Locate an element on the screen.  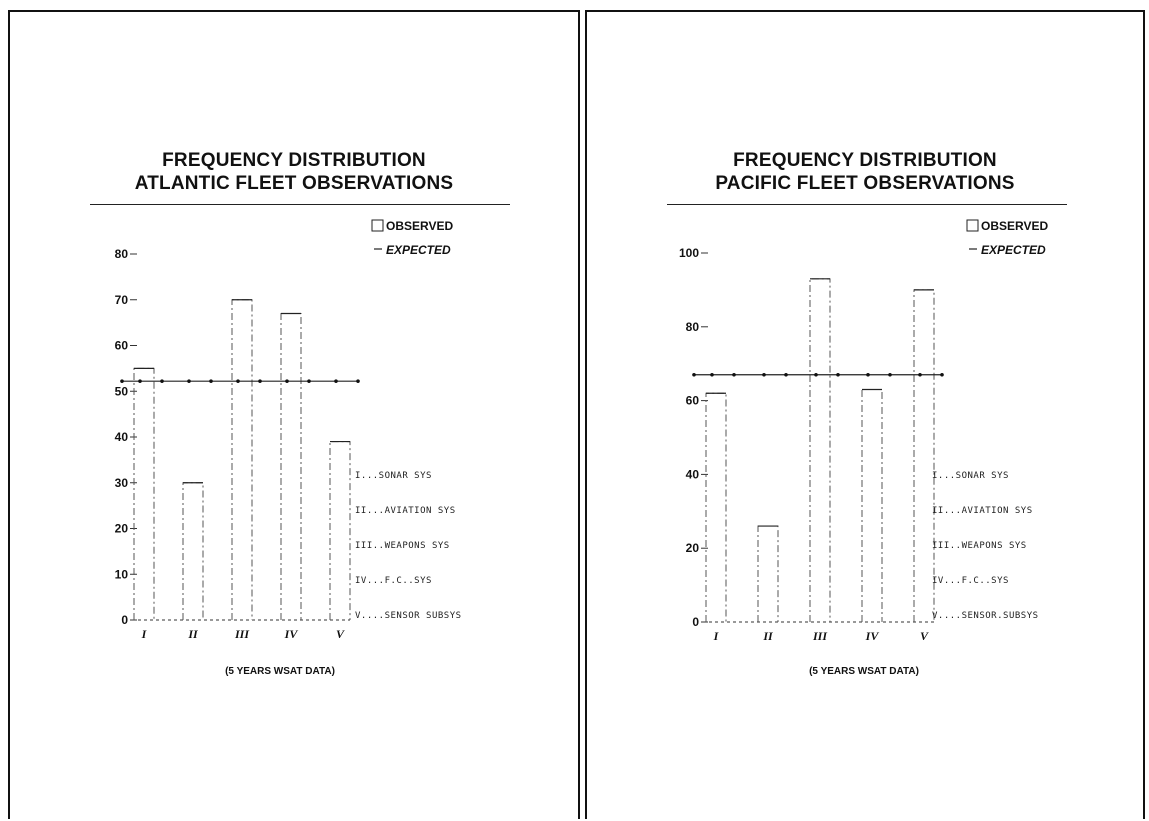
y-tick-label: 70 is located at coordinates (122, 300).